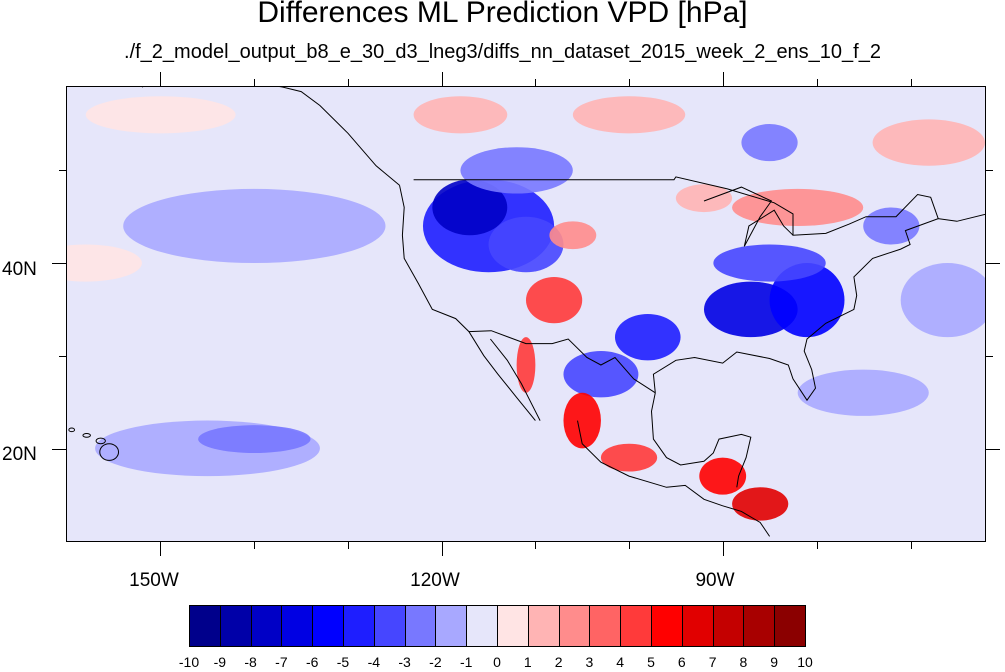 This screenshot has height=672, width=1005. What do you see at coordinates (281, 662) in the screenshot?
I see `colorbar-label: -7` at bounding box center [281, 662].